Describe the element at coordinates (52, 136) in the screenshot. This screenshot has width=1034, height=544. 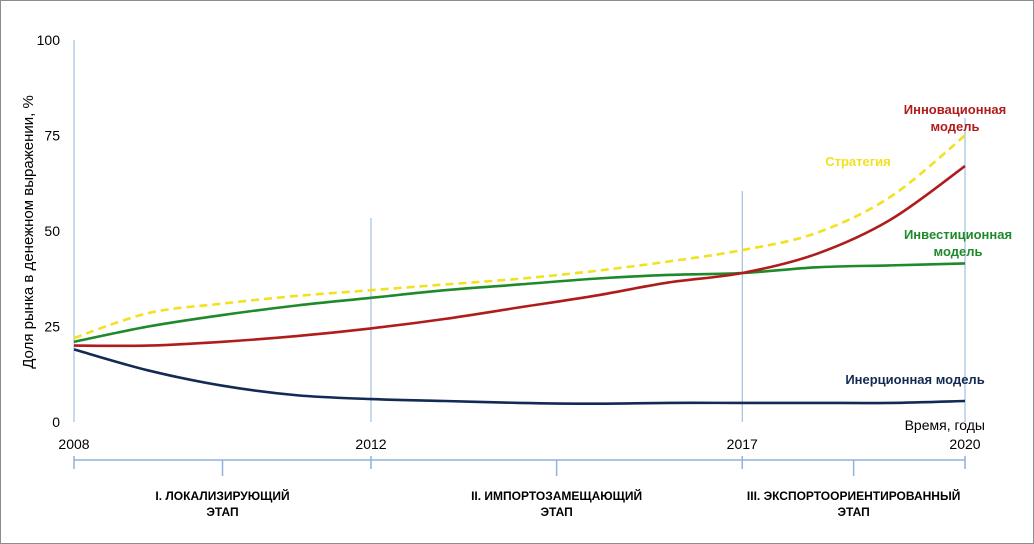
I see `y-tick-label: 75` at that location.